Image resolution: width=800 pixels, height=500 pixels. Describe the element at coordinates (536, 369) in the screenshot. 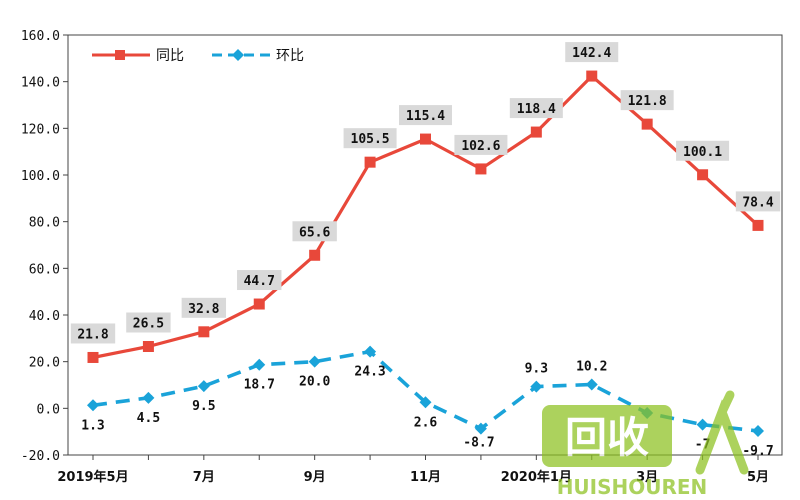

I see `data-label-mom: 9.3` at that location.